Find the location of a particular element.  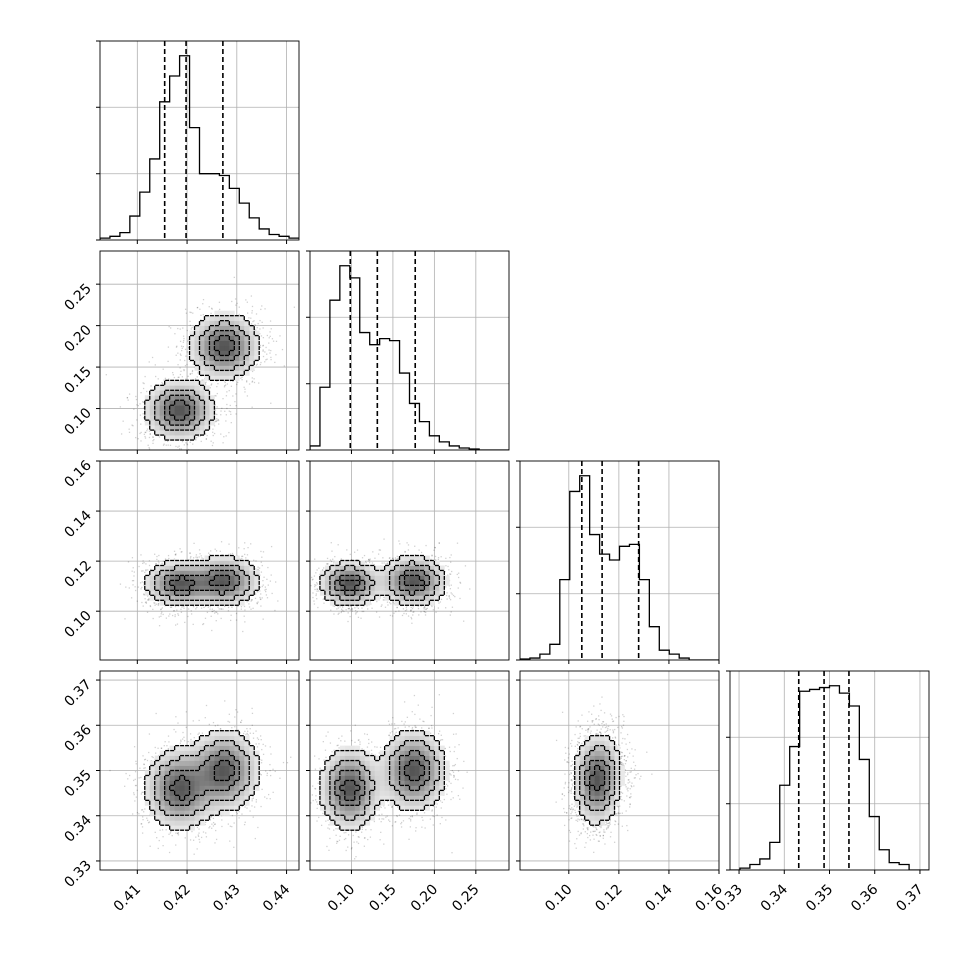

histogram-step is located at coordinates (199, 148).